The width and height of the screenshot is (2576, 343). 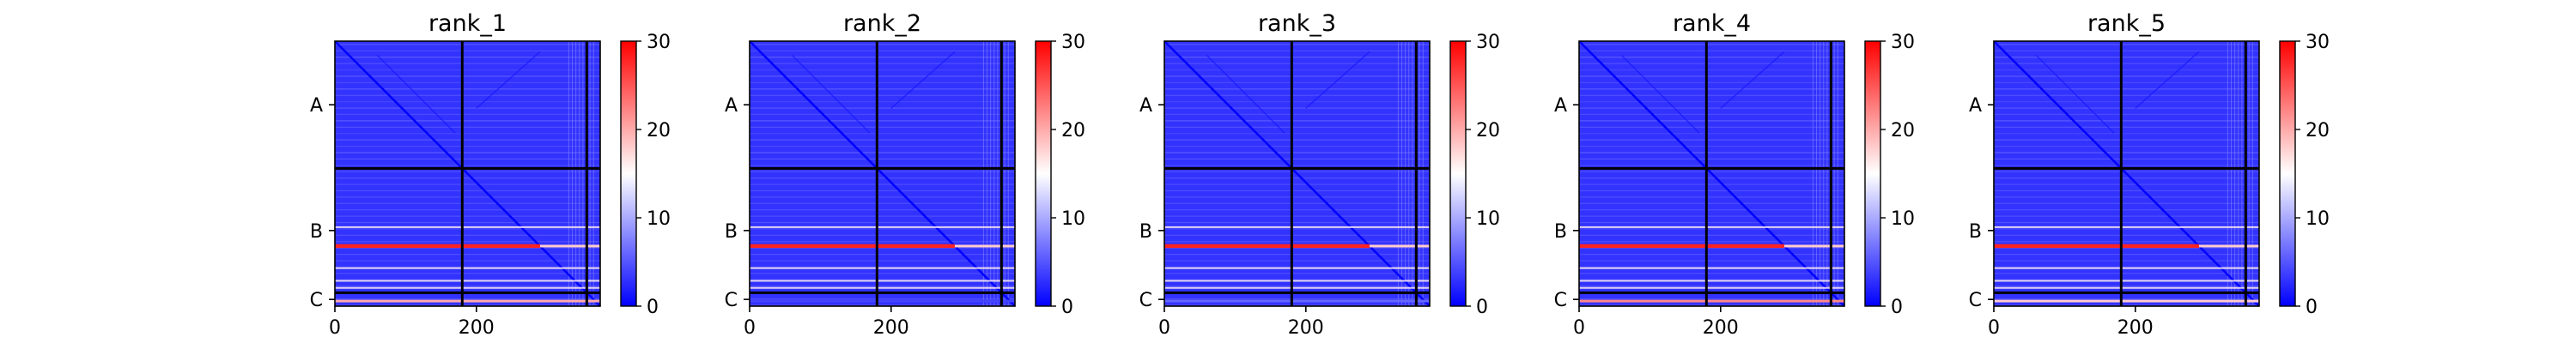 What do you see at coordinates (316, 300) in the screenshot?
I see `y-tick-label: C` at bounding box center [316, 300].